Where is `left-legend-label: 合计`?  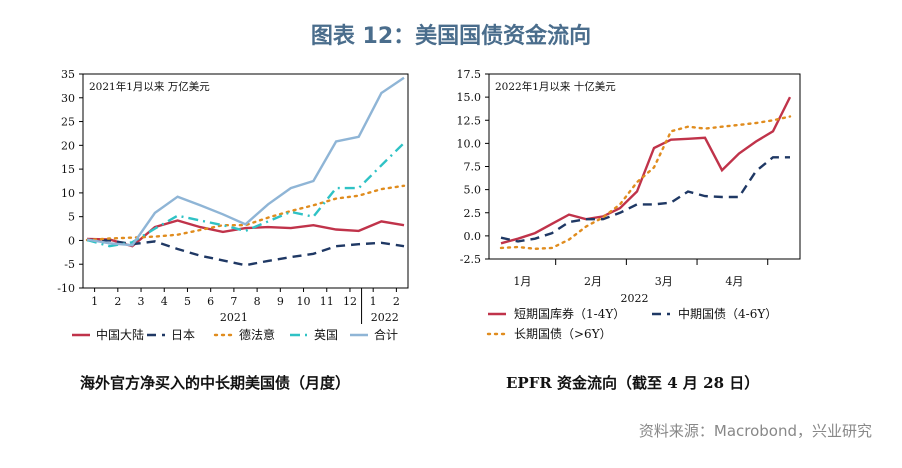 left-legend-label: 合计 is located at coordinates (386, 334).